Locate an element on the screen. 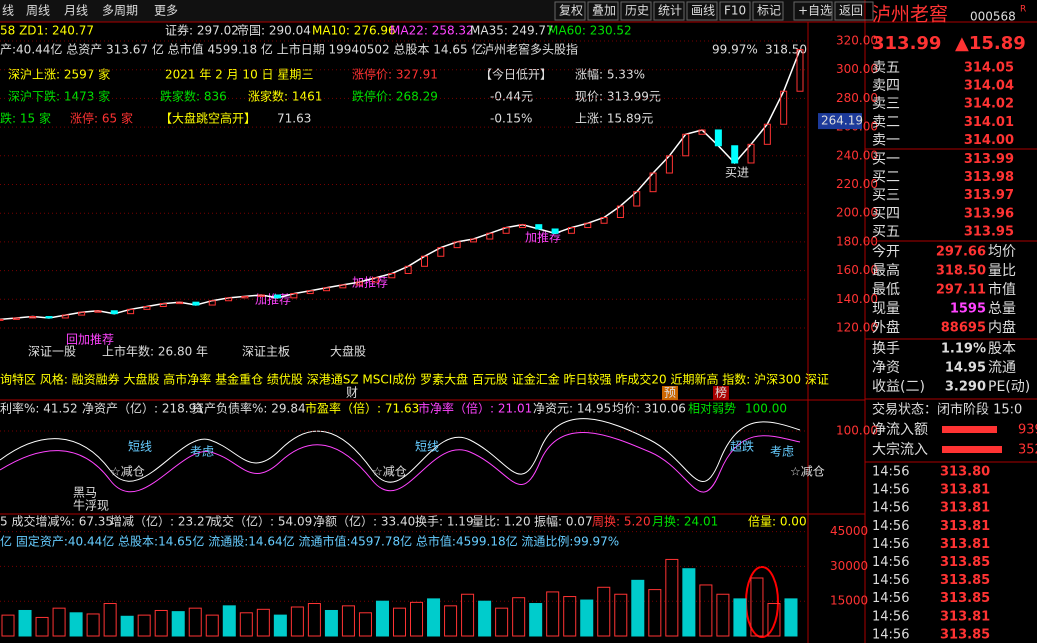 This screenshot has width=1037, height=643. annotation: 深证主板 is located at coordinates (266, 352).